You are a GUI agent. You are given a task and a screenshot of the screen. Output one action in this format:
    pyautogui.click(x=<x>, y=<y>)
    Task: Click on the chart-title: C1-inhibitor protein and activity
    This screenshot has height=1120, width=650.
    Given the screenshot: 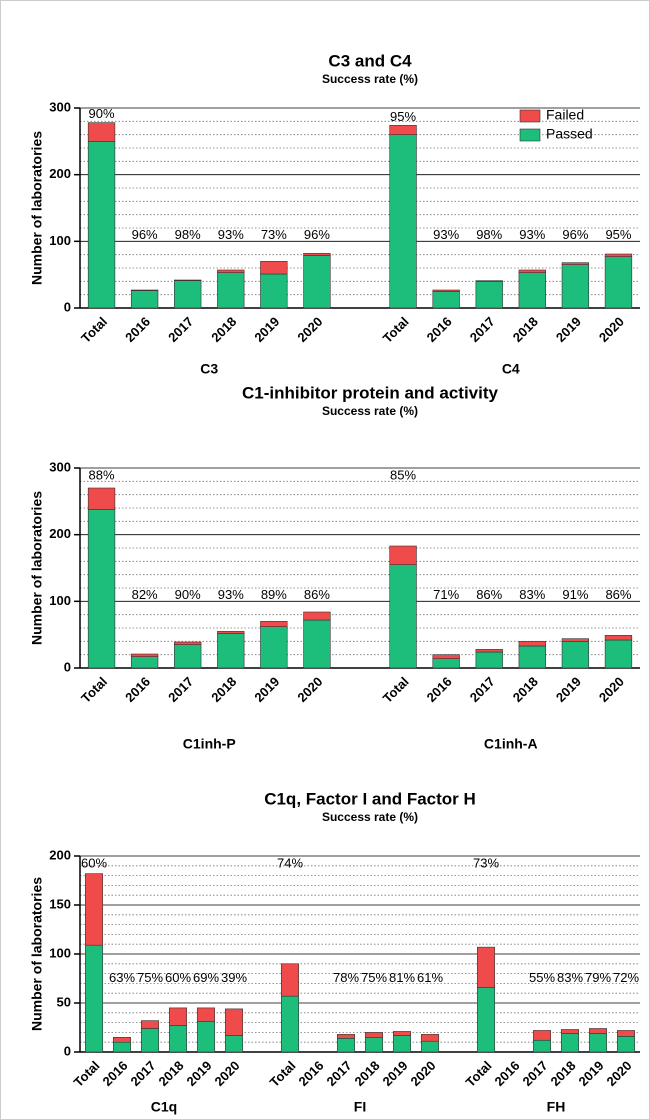 What is the action you would take?
    pyautogui.click(x=370, y=392)
    